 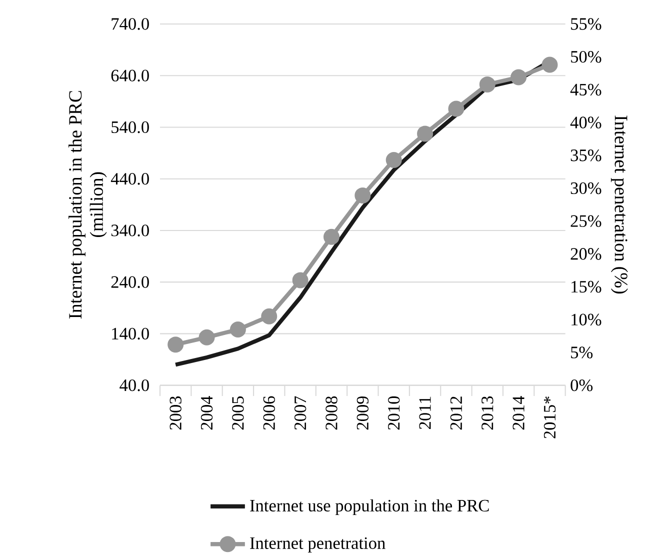 I want to click on y2-tick-label: 25%, so click(x=586, y=221).